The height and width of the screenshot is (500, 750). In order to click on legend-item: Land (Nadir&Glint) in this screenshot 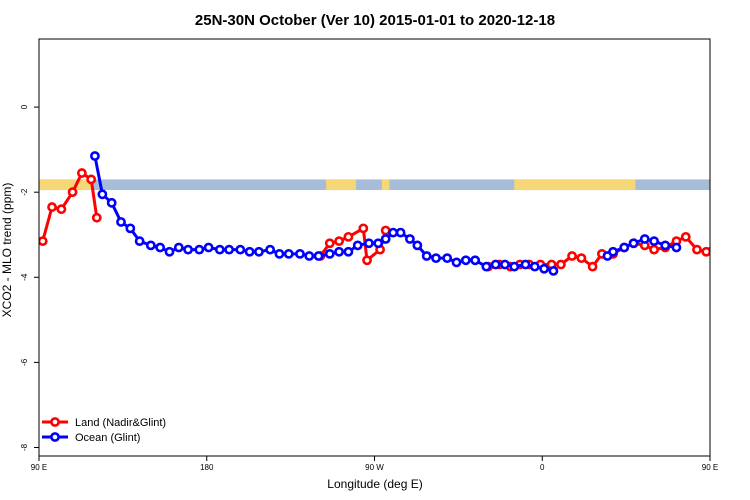, I will do `click(104, 423)`.